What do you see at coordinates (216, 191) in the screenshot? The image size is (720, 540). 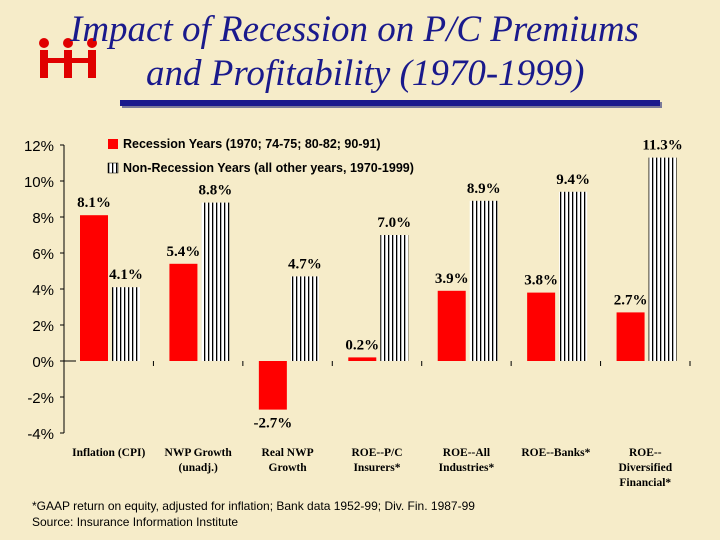 I see `data-label: 8.8%` at bounding box center [216, 191].